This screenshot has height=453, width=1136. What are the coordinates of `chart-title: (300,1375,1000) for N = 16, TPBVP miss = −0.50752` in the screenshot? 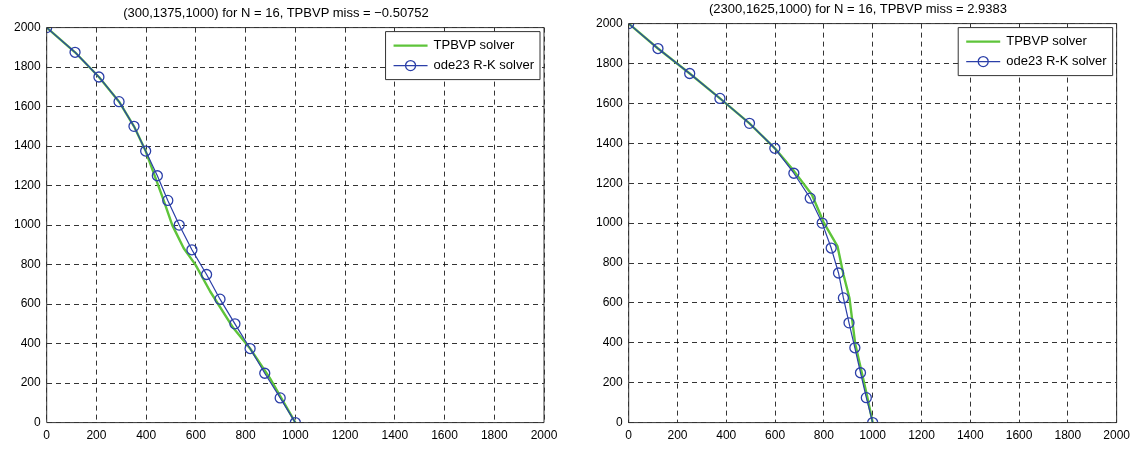 It's located at (276, 13).